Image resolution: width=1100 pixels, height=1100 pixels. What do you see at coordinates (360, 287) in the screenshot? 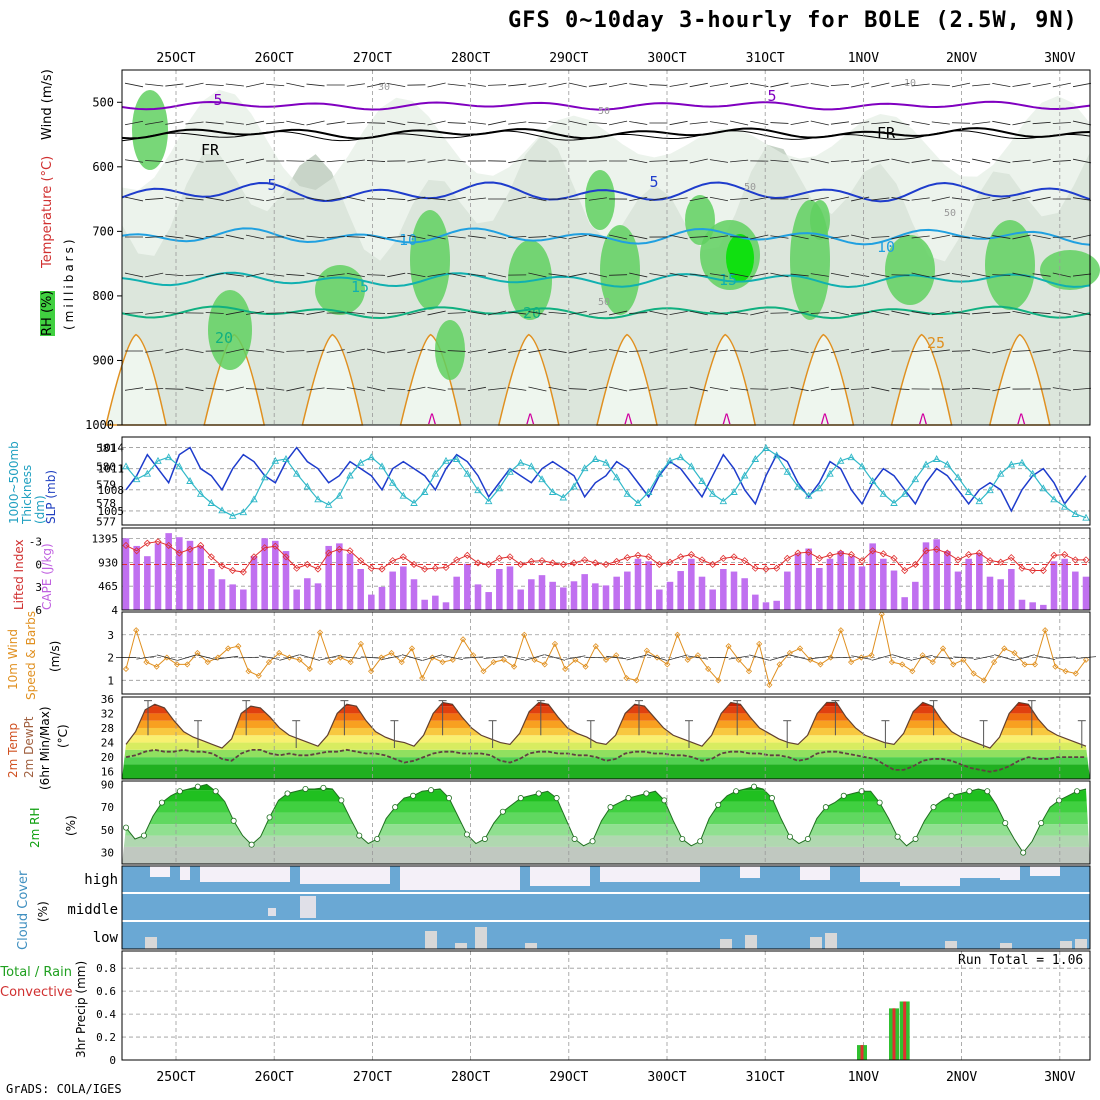
I see `contour-label: 15` at bounding box center [360, 287].